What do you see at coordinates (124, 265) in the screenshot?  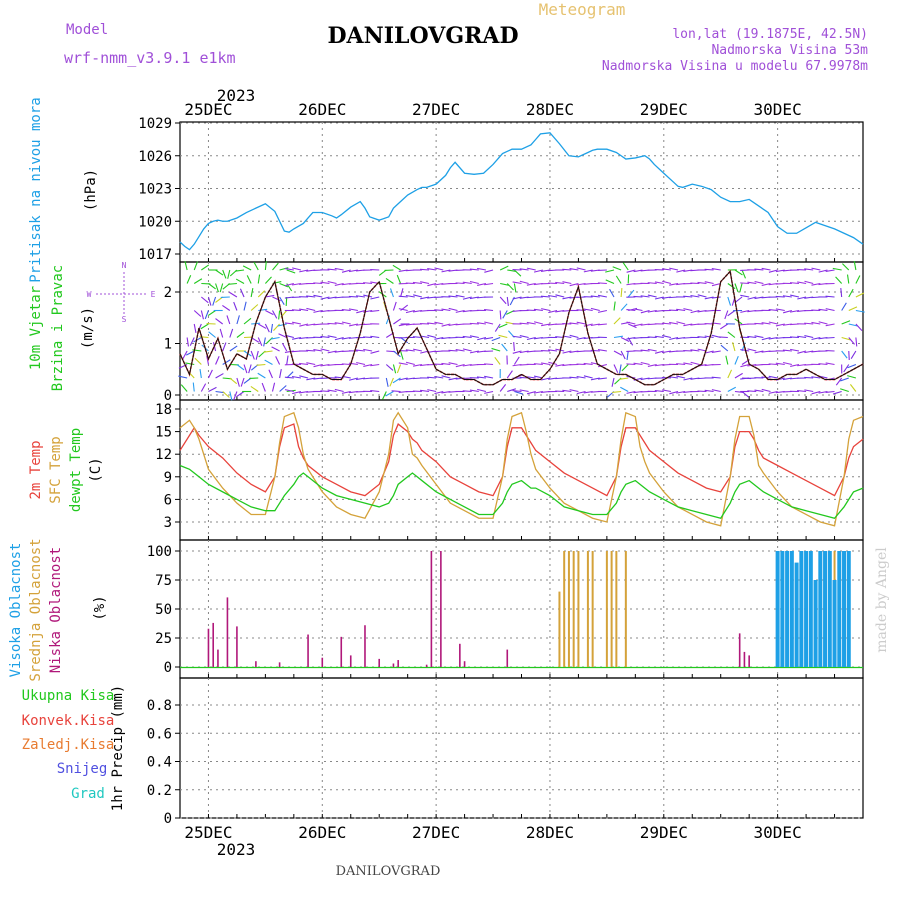 I see `compass-north: N` at bounding box center [124, 265].